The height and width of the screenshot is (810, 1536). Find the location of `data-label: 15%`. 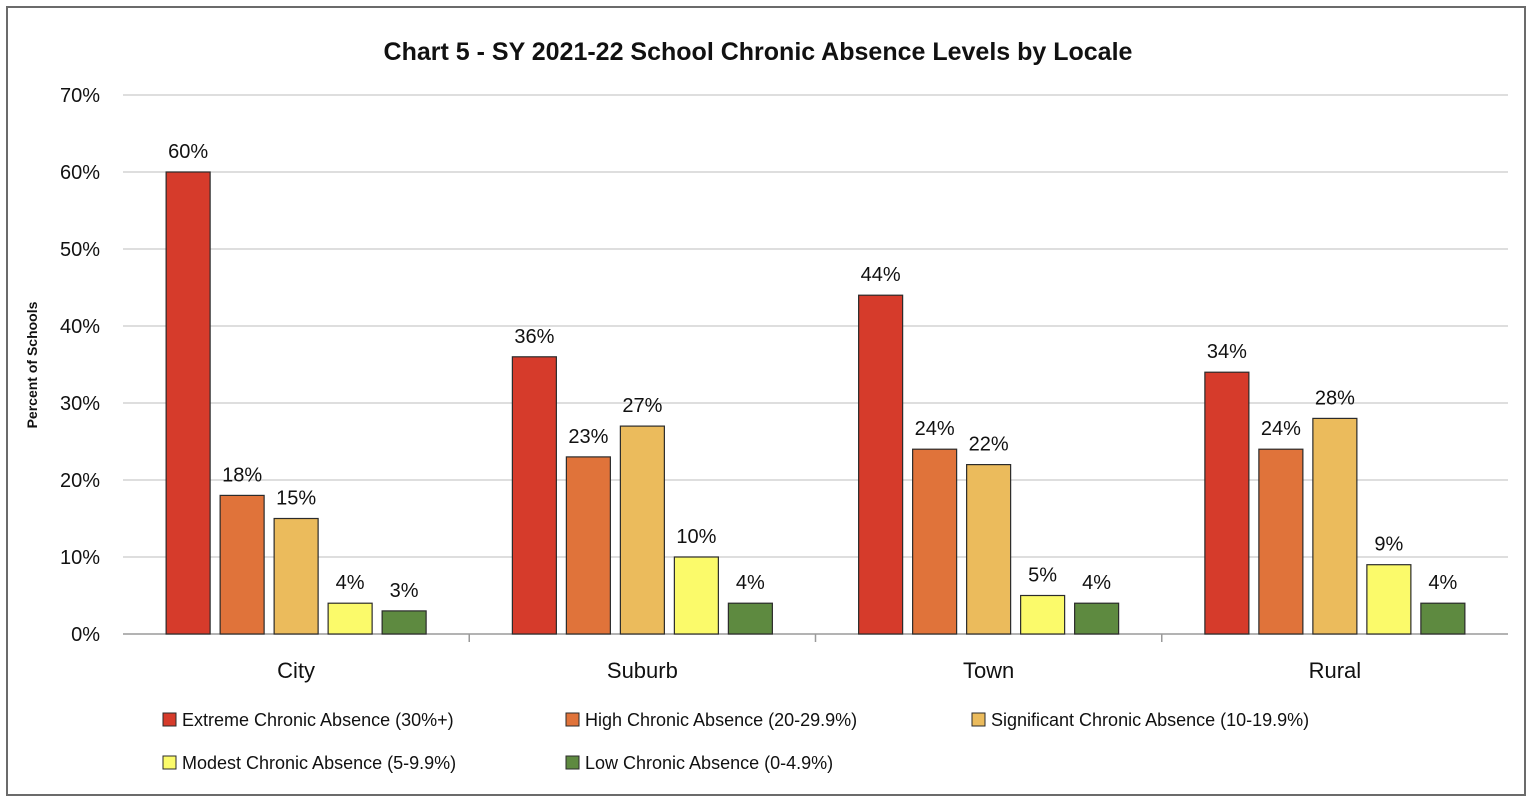

data-label: 15% is located at coordinates (296, 499).